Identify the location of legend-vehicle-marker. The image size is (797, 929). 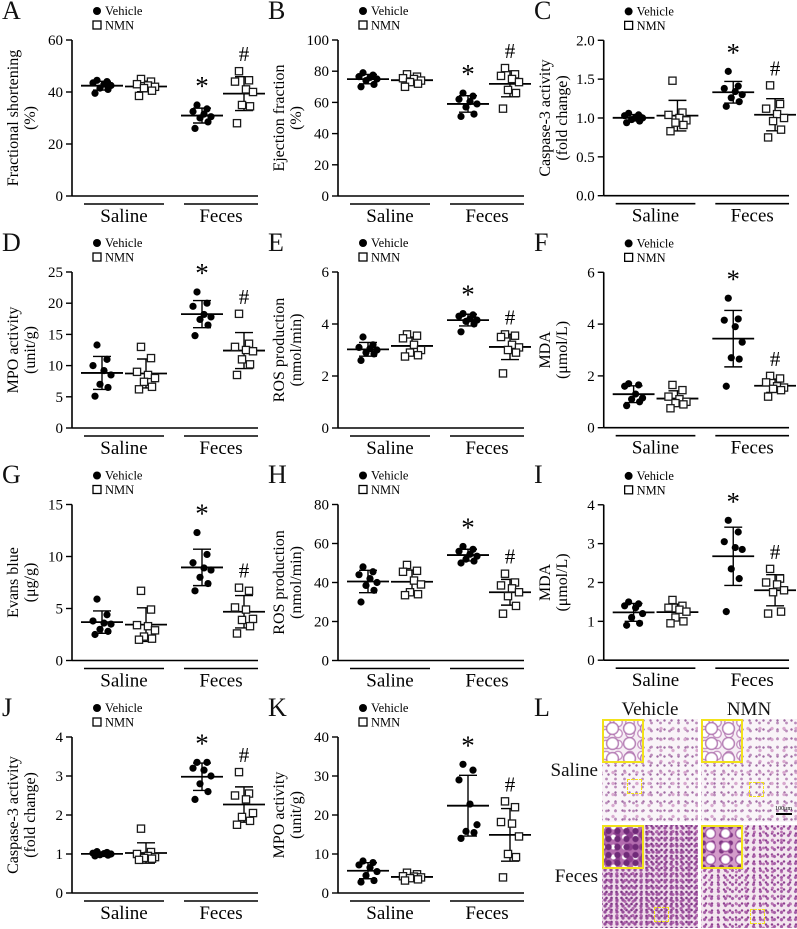
(97, 11).